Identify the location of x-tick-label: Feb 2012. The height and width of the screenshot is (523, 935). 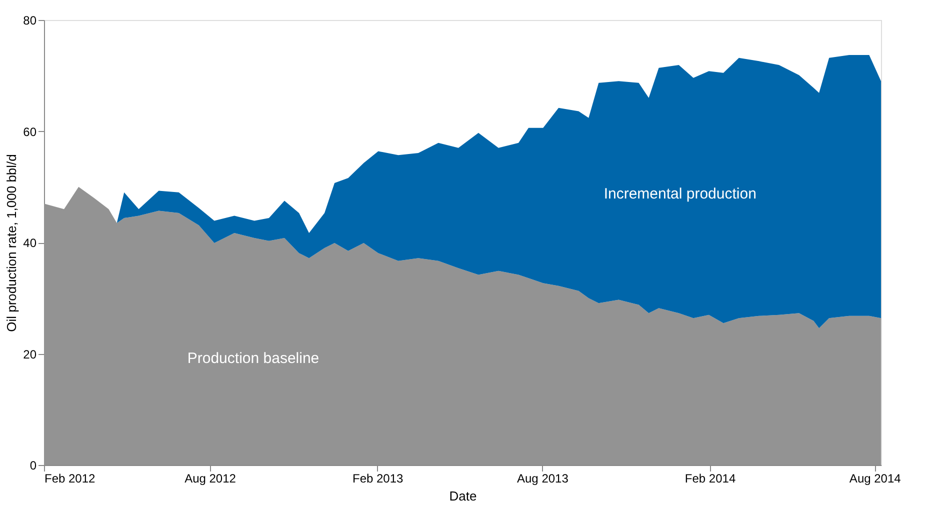
(70, 479).